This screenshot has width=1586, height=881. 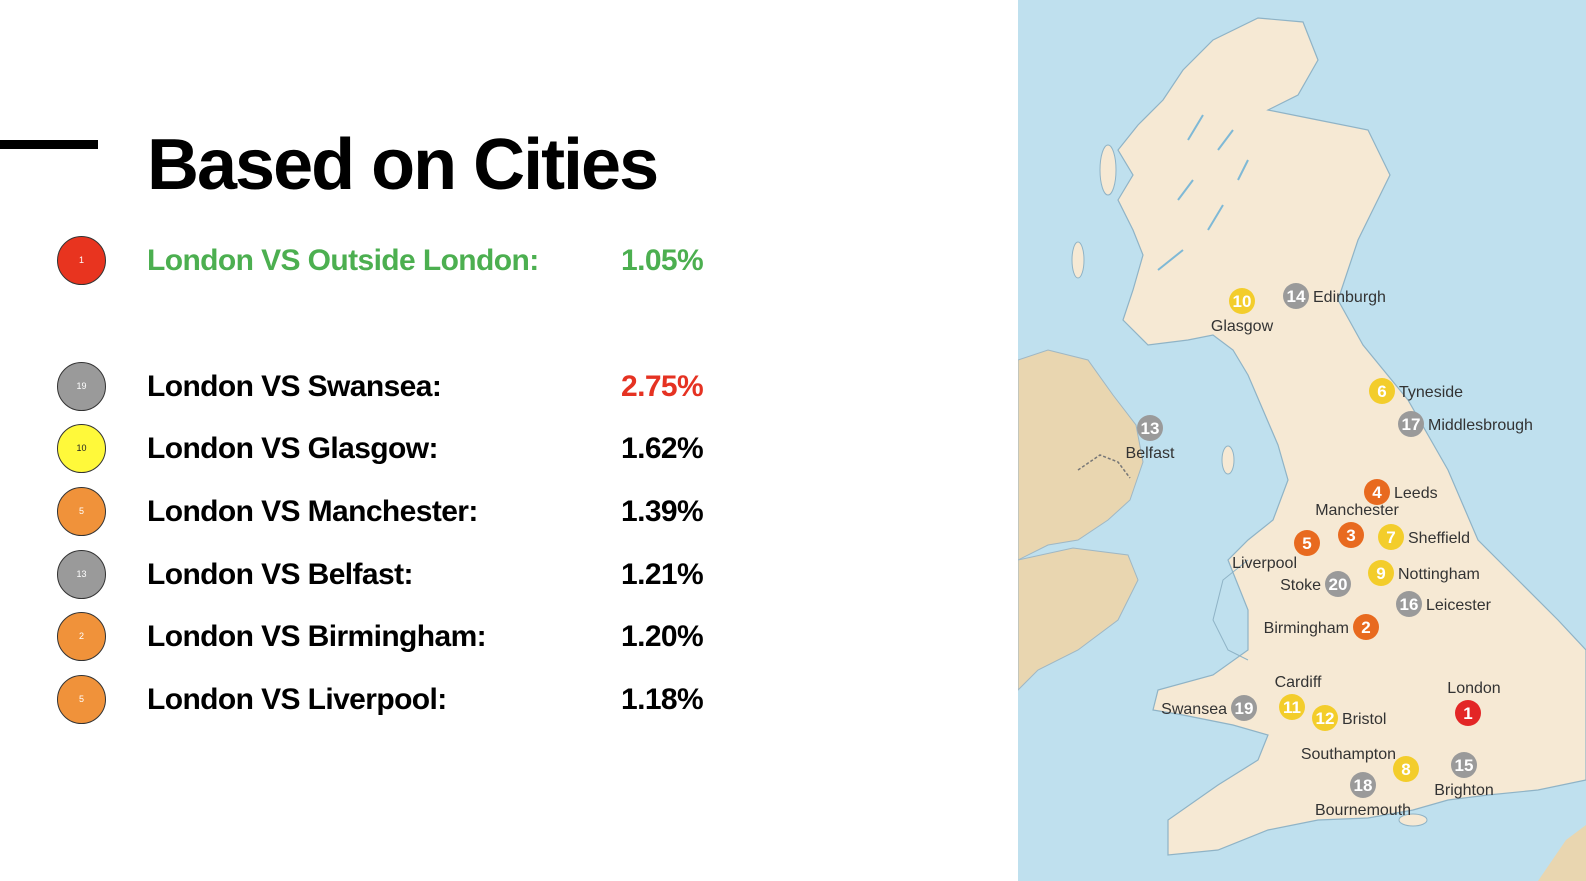 I want to click on city-label: Nottingham, so click(x=1439, y=574).